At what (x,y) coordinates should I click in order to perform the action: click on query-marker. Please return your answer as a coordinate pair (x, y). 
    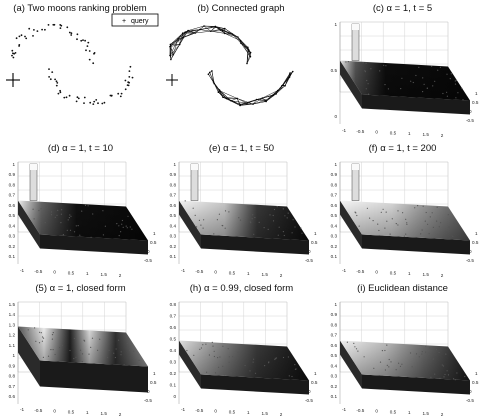
    Looking at the image, I should click on (13, 80).